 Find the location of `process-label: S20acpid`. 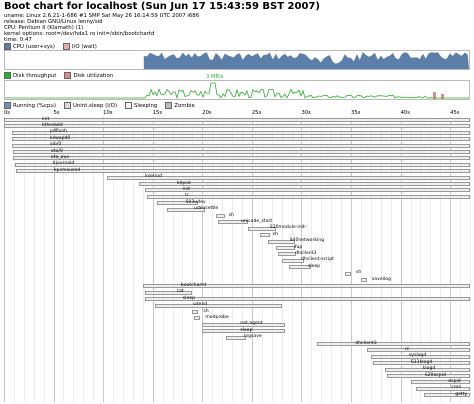

process-label: S20acpid is located at coordinates (435, 375).